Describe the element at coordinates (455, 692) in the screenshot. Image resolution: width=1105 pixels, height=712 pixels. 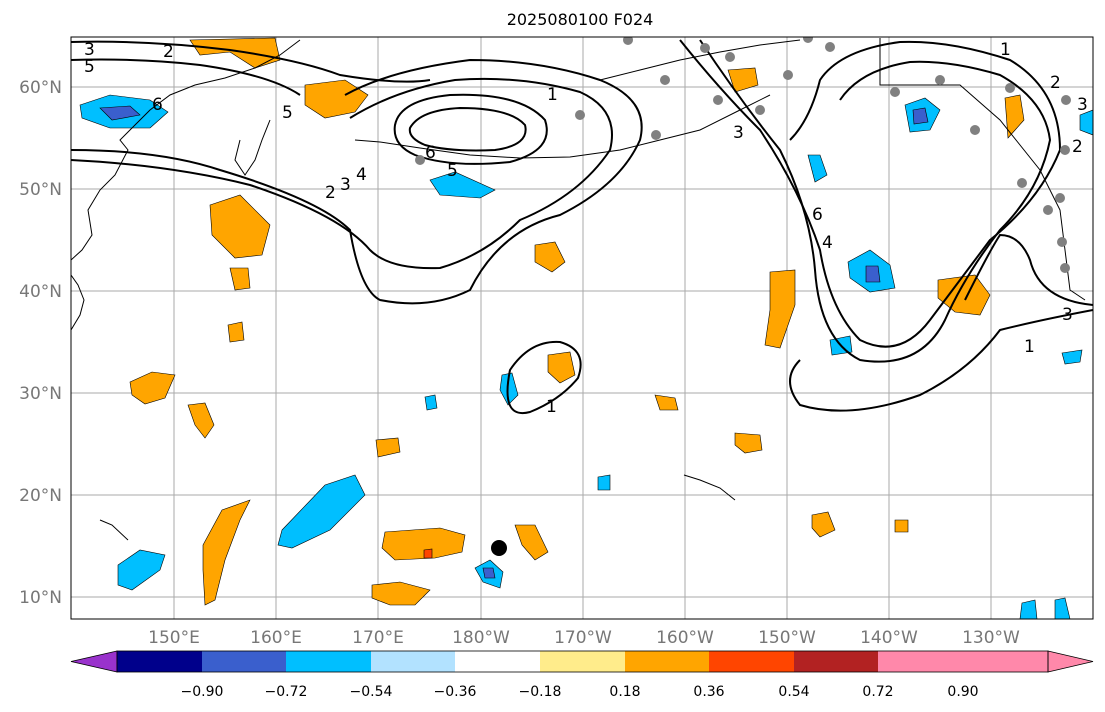
I see `colorbar-label: −0.36` at that location.